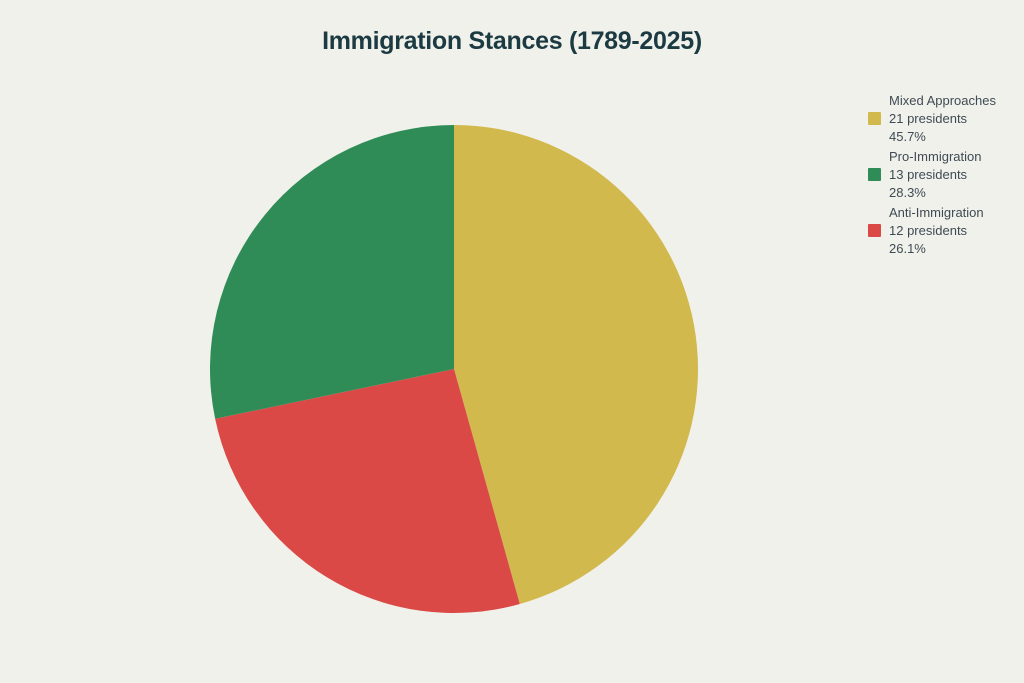 Image resolution: width=1024 pixels, height=683 pixels. What do you see at coordinates (907, 136) in the screenshot?
I see `legend-percent: 45.7%` at bounding box center [907, 136].